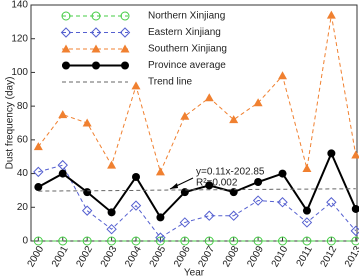  I want to click on x-axis-label: Year, so click(194, 273).